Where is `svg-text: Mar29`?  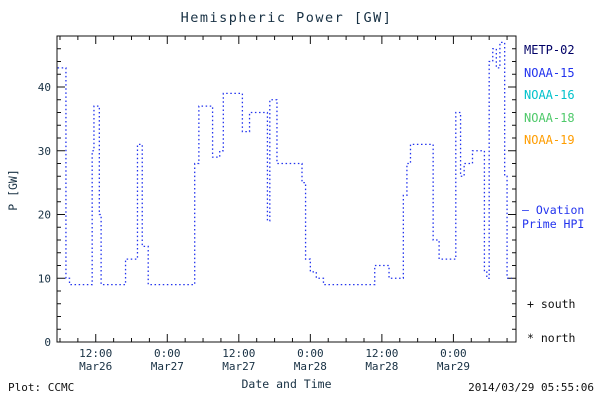 svg-text: Mar29 is located at coordinates (453, 366).